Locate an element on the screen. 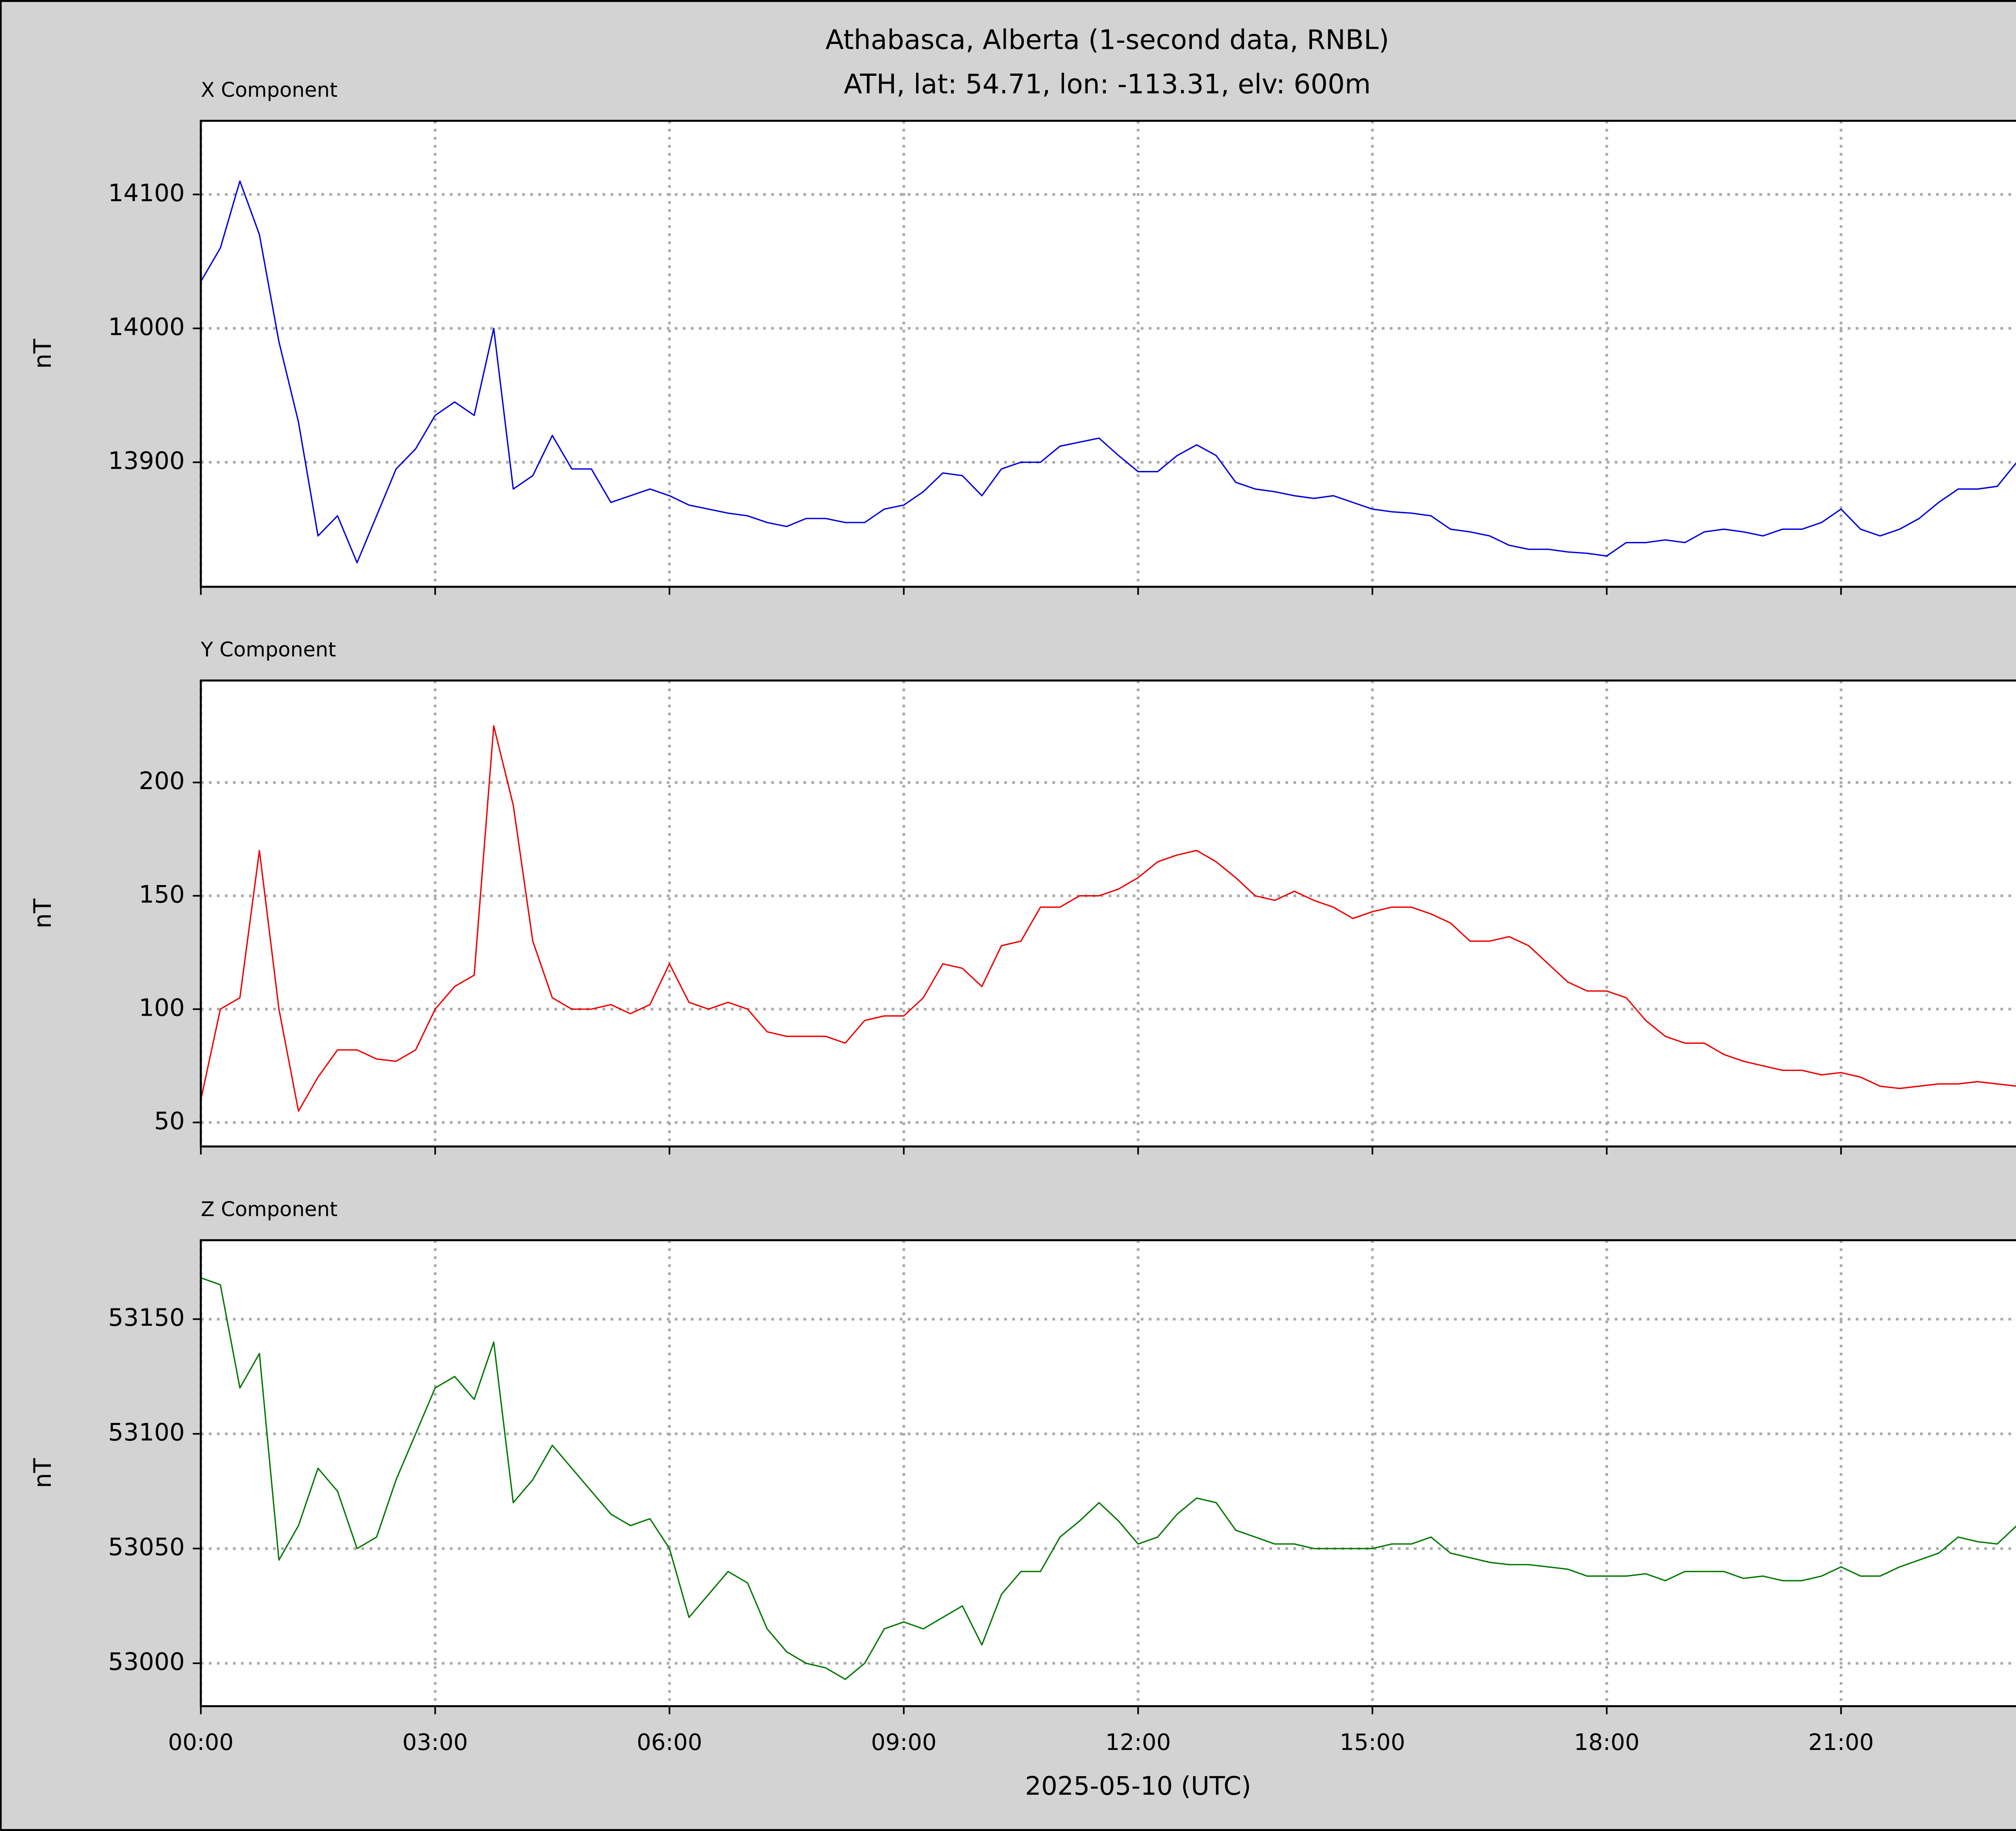 The image size is (2016, 1831). y-tick-label: 100 is located at coordinates (162, 1008).